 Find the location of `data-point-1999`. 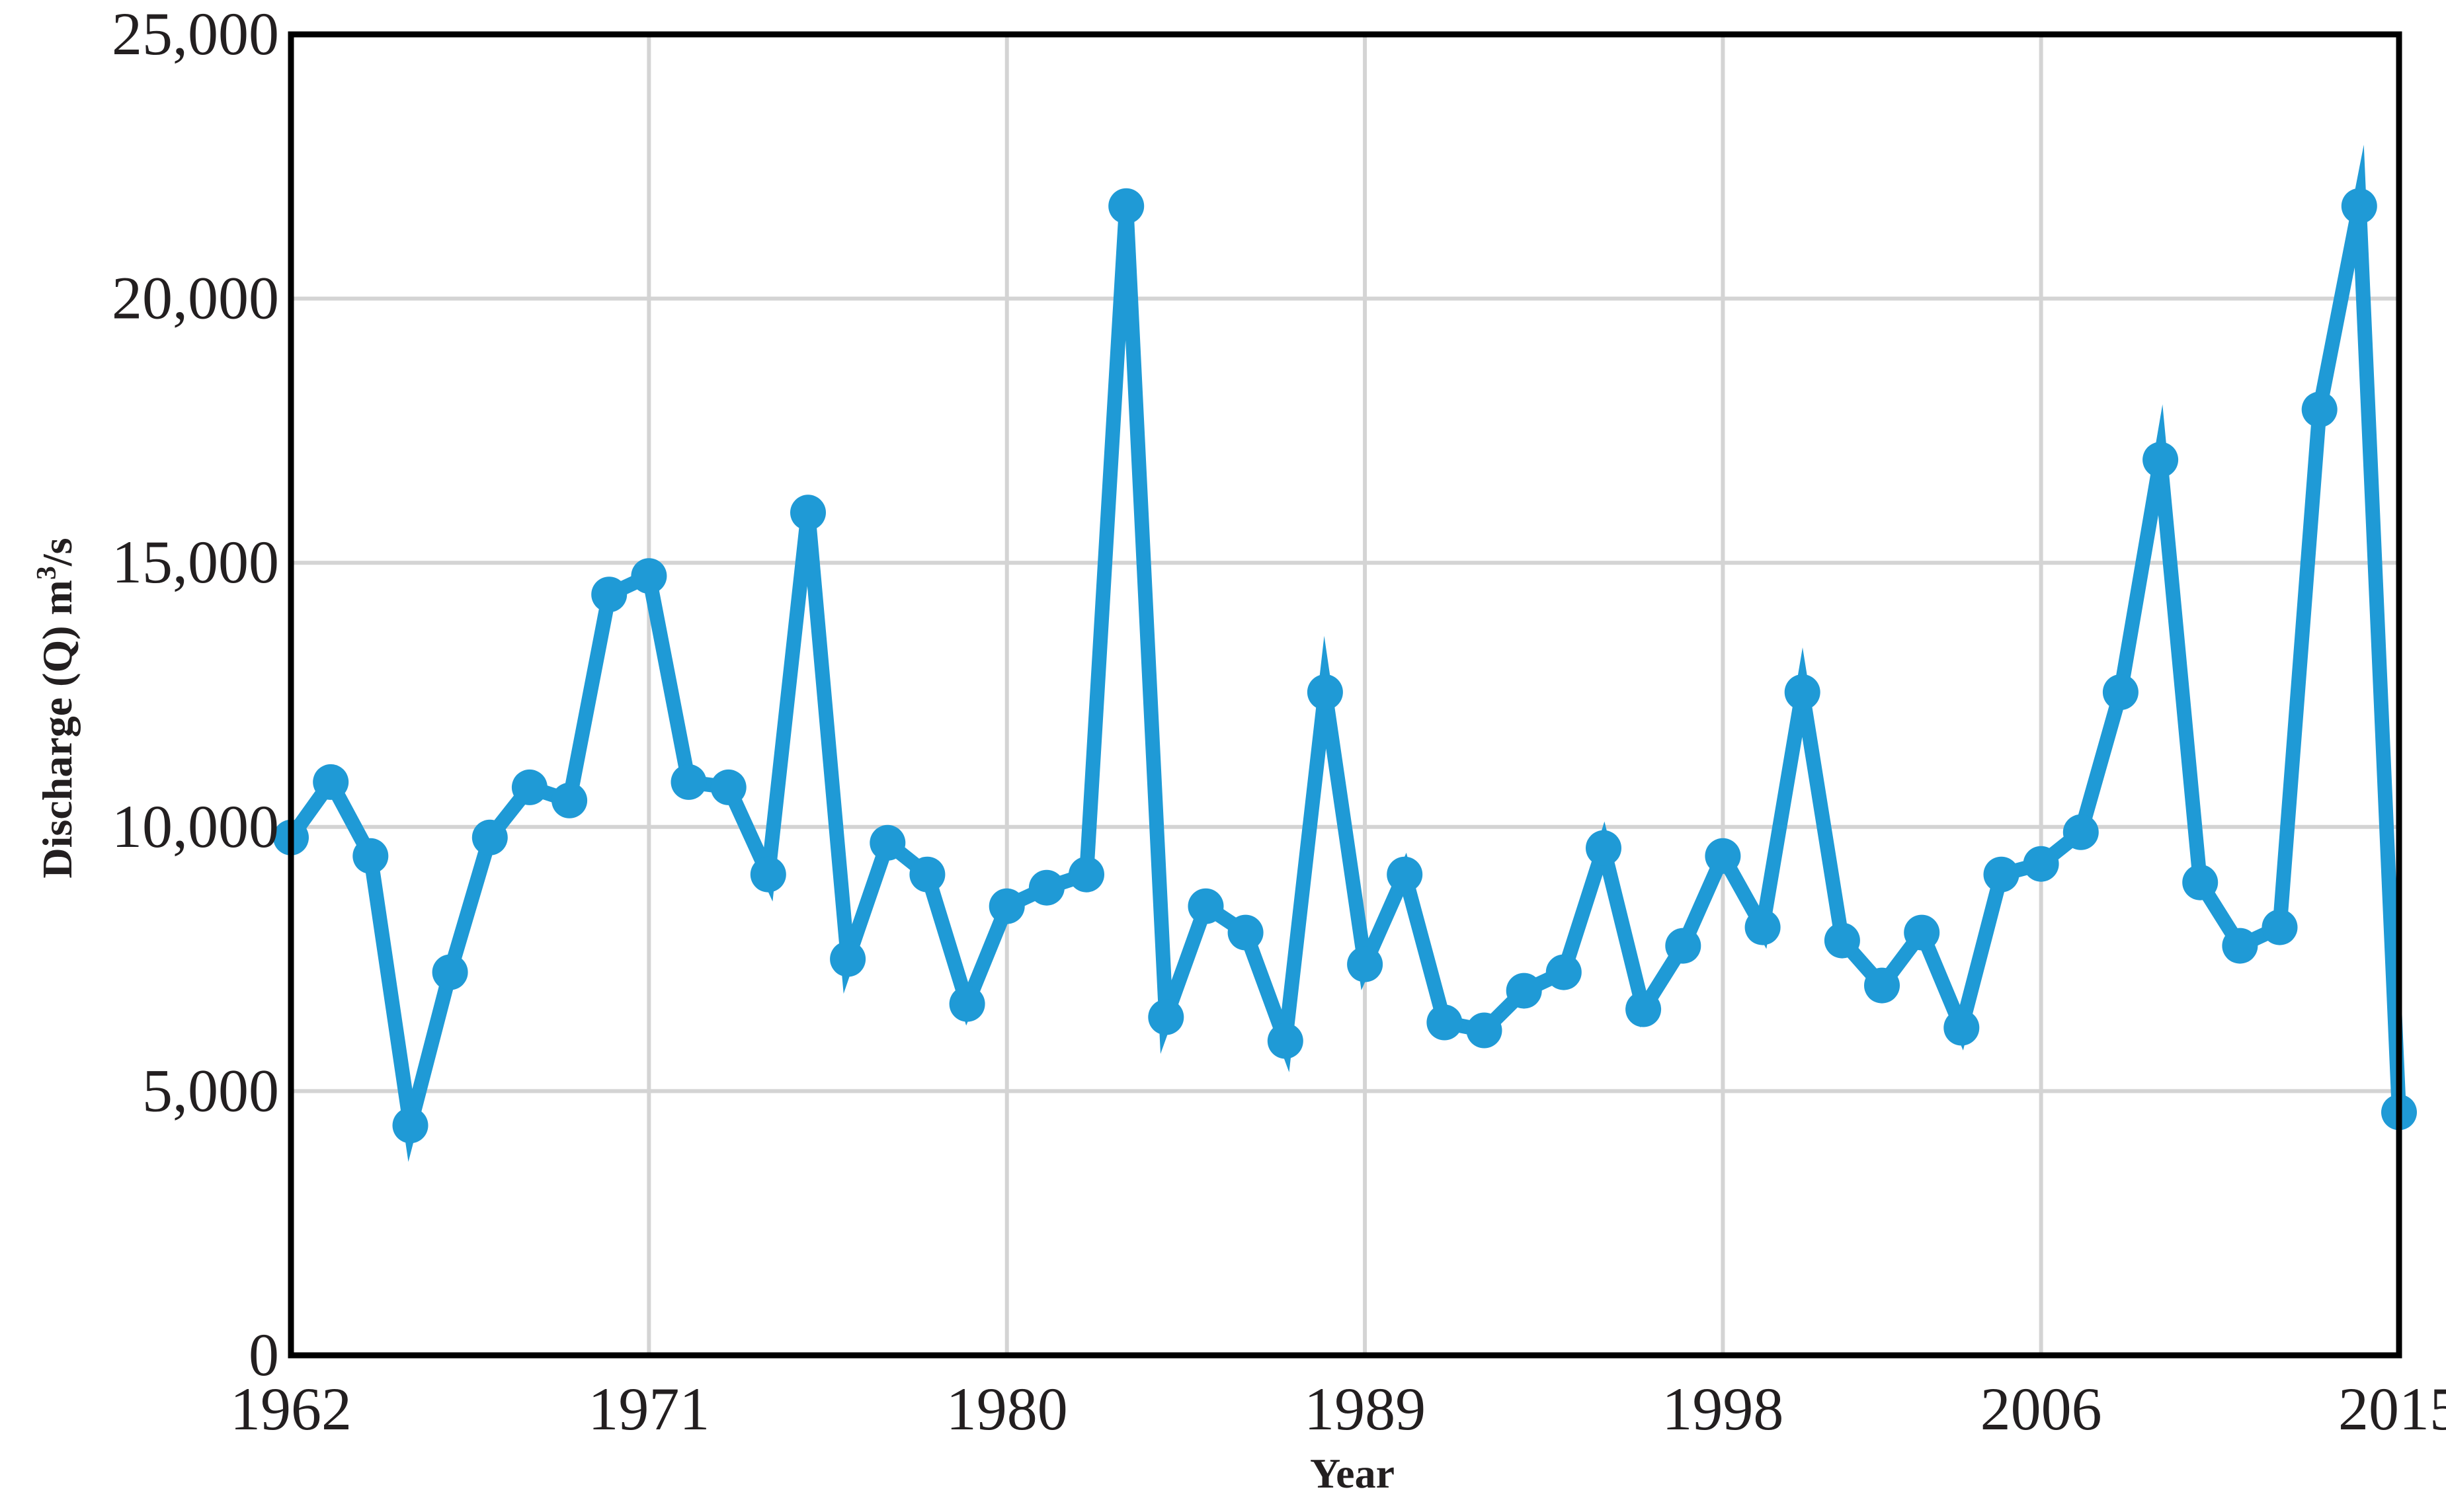

data-point-1999 is located at coordinates (1762, 927).